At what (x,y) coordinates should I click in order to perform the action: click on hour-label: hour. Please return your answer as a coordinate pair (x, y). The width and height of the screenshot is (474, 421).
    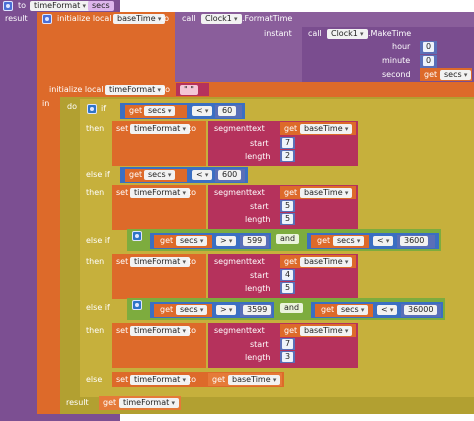
    Looking at the image, I should click on (401, 46).